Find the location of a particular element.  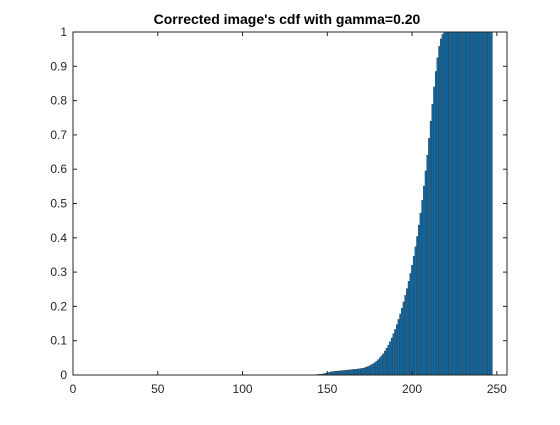

x-tick-label: 250 is located at coordinates (497, 389).